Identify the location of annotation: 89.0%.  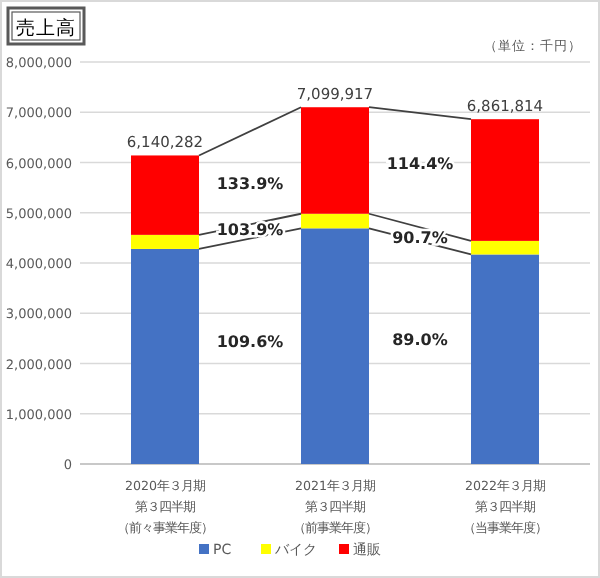
(420, 340).